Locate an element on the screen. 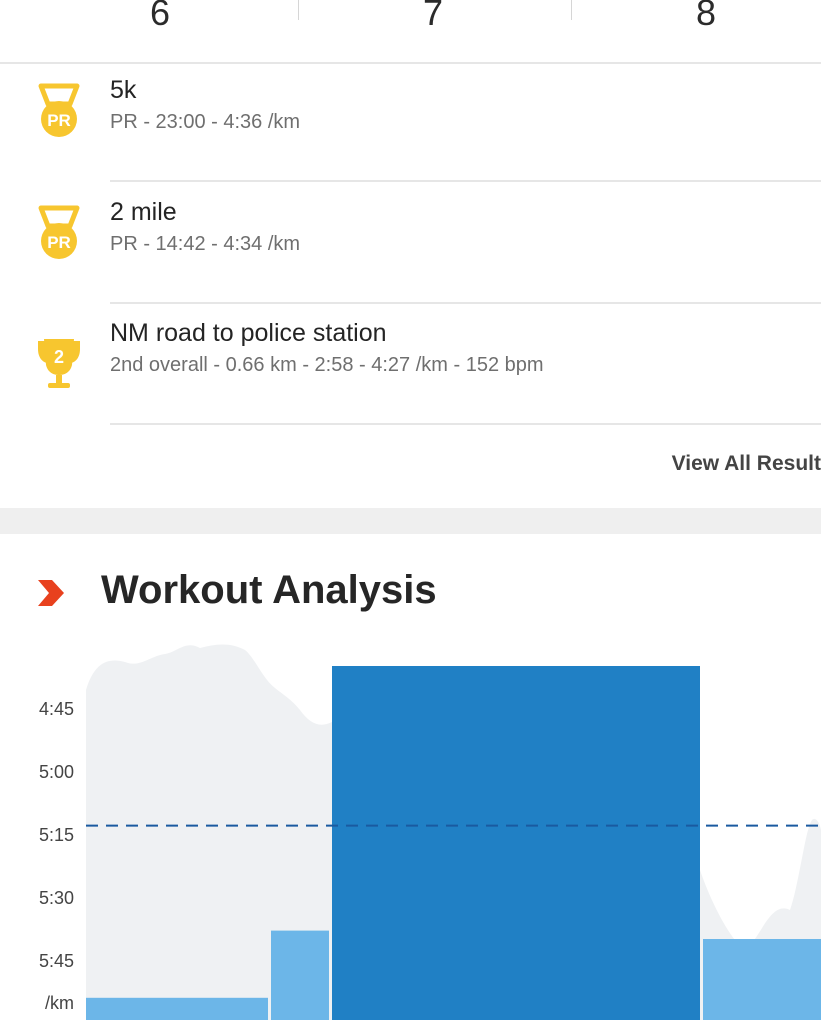 Image resolution: width=821 pixels, height=1024 pixels. y-tick-label: 5:00 is located at coordinates (56, 772).